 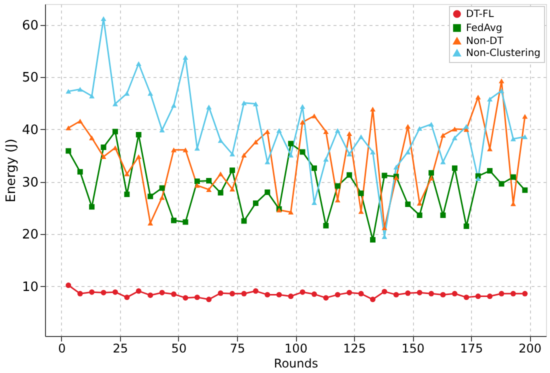 What do you see at coordinates (30, 235) in the screenshot?
I see `y-tick-label: 20` at bounding box center [30, 235].